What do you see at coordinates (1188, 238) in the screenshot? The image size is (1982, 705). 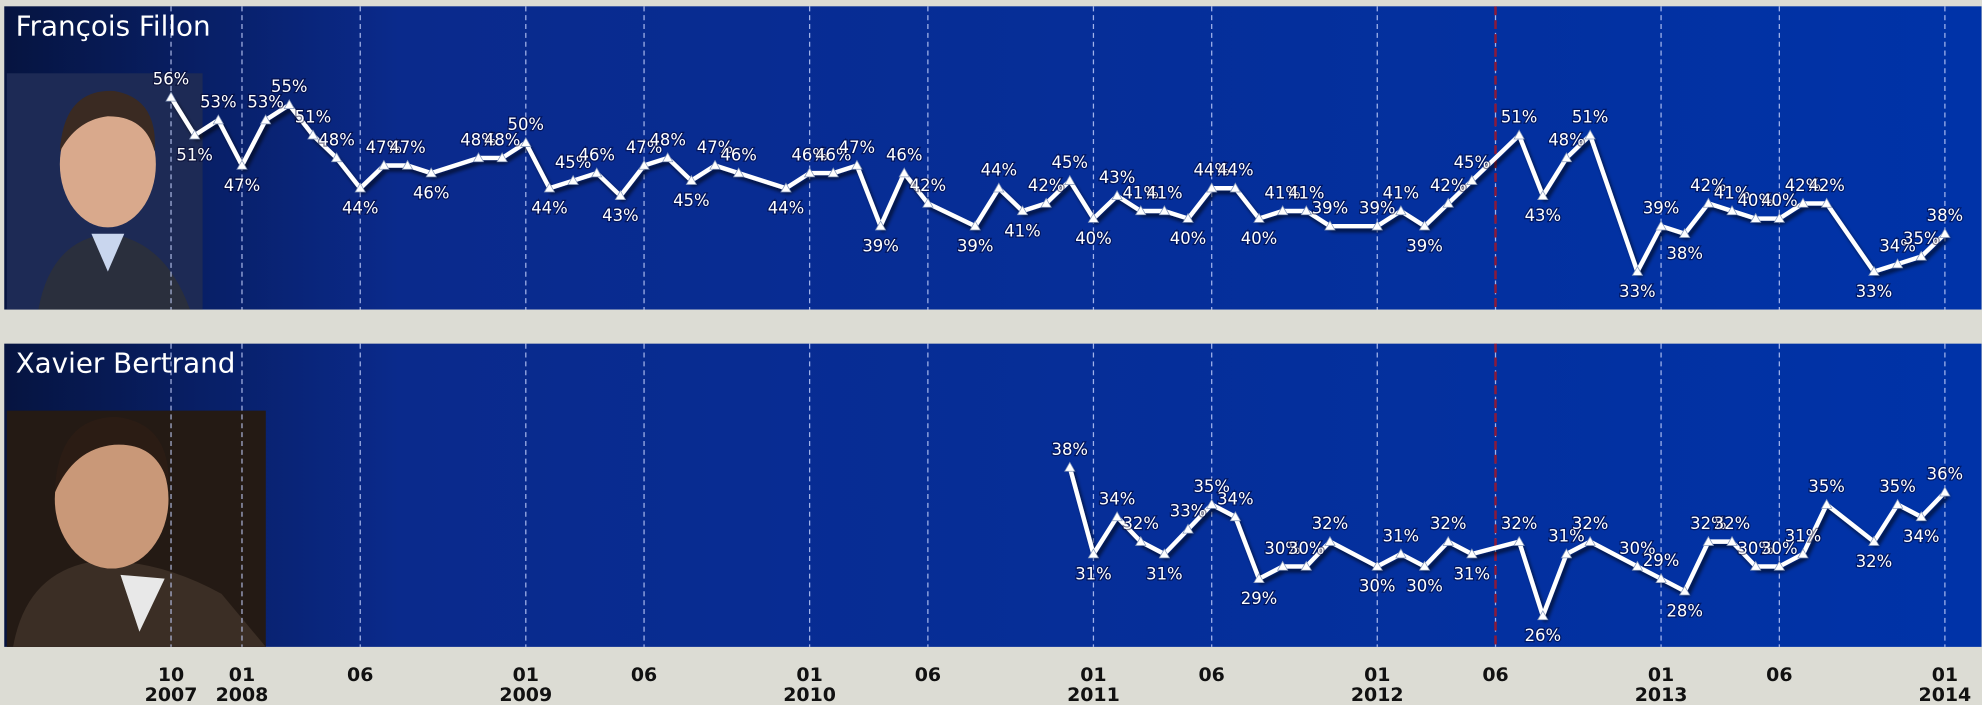 I see `value-label: 40%` at bounding box center [1188, 238].